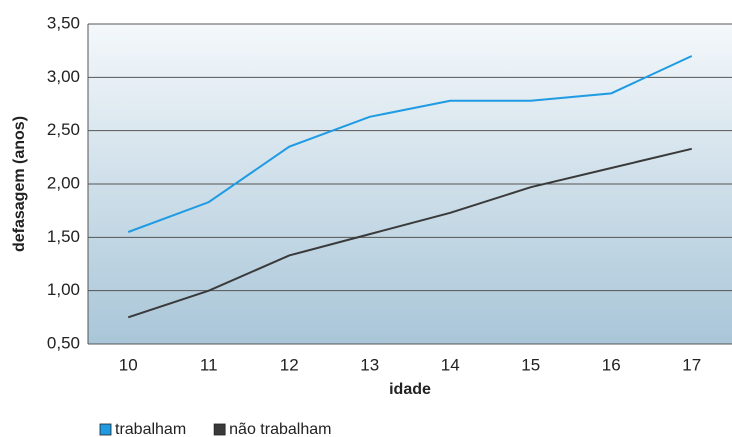 The image size is (732, 437). What do you see at coordinates (63, 22) in the screenshot?
I see `y-tick-label: 3,50` at bounding box center [63, 22].